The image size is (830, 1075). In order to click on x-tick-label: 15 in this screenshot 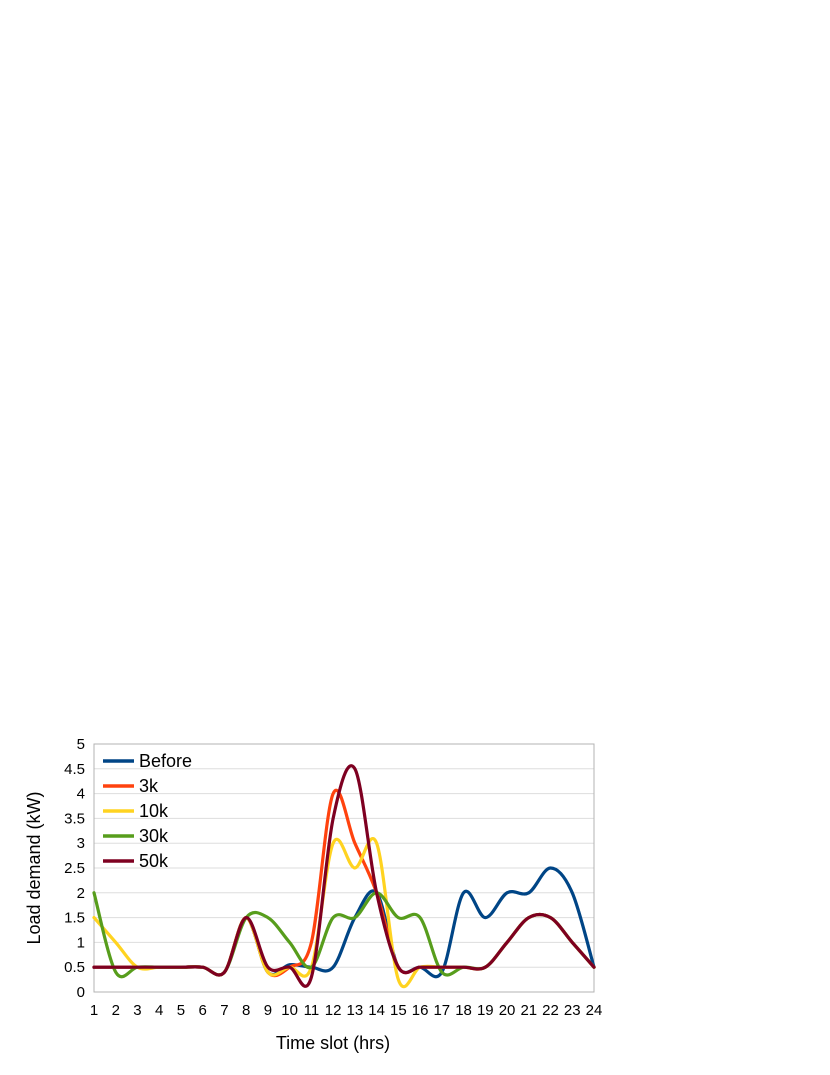, I will do `click(398, 1010)`.